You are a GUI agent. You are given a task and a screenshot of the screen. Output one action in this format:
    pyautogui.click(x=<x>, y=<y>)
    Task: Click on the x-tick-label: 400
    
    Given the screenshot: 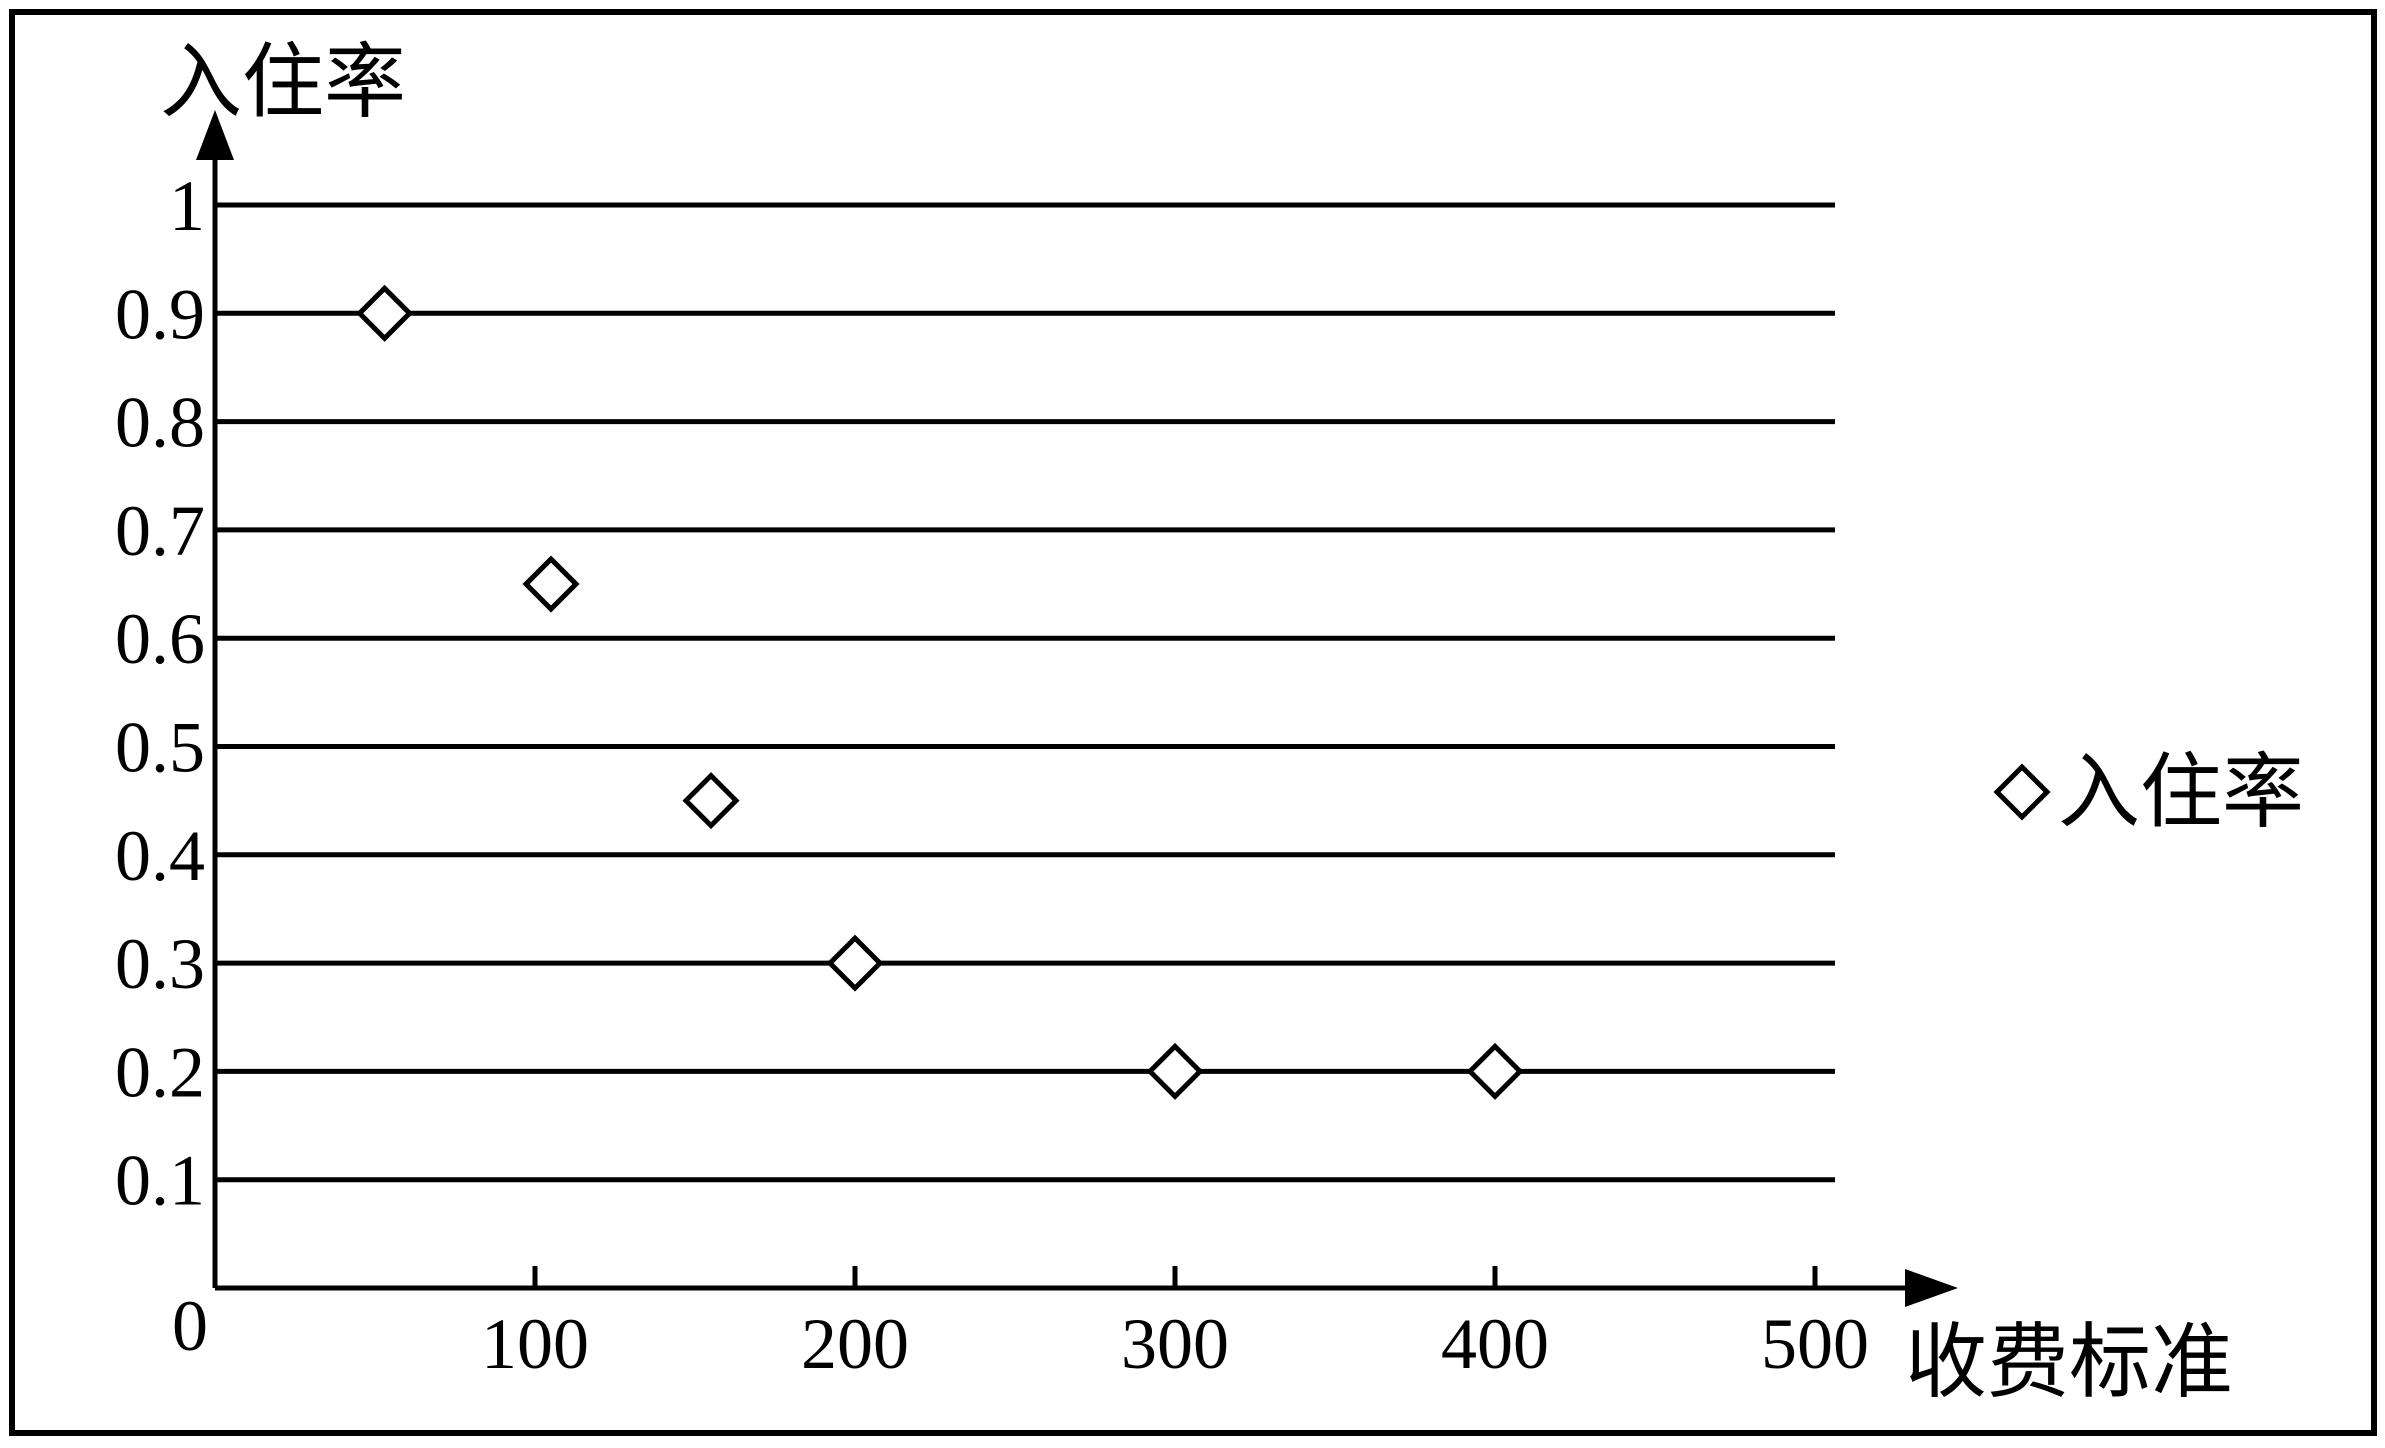 What is the action you would take?
    pyautogui.click(x=1495, y=1344)
    